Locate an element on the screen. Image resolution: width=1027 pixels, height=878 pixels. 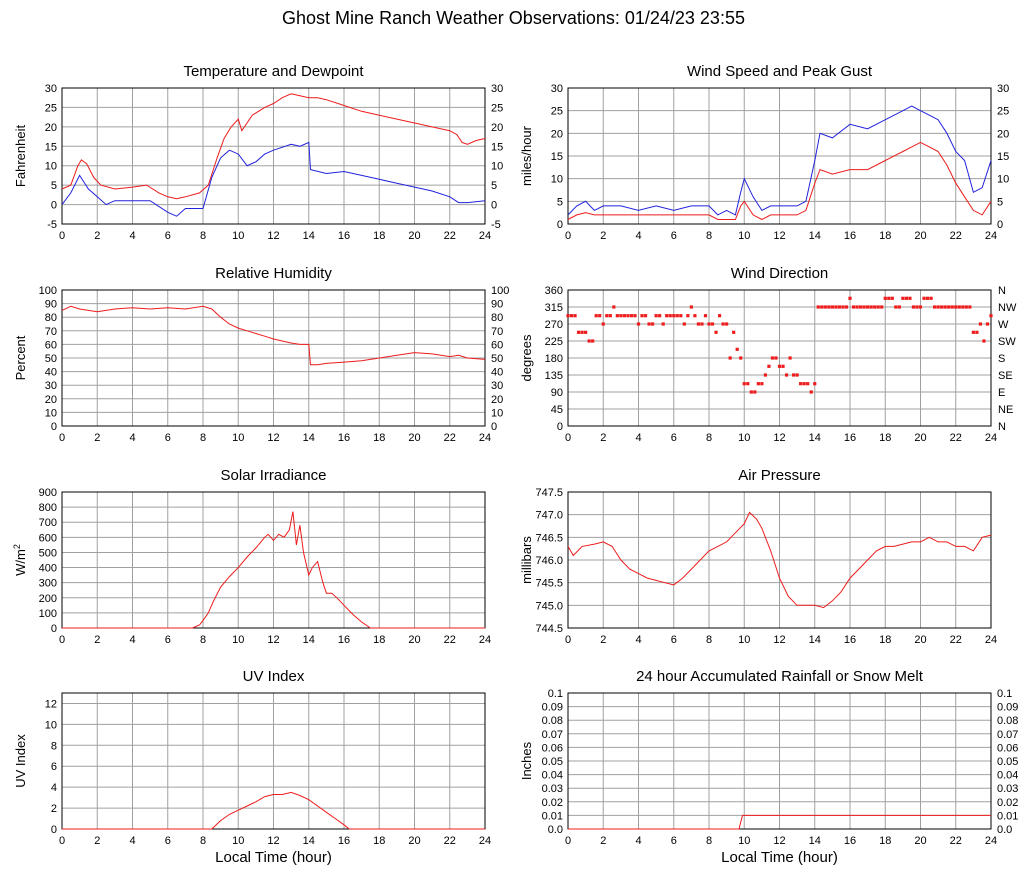
y-tick-label: 180 is located at coordinates (554, 359).